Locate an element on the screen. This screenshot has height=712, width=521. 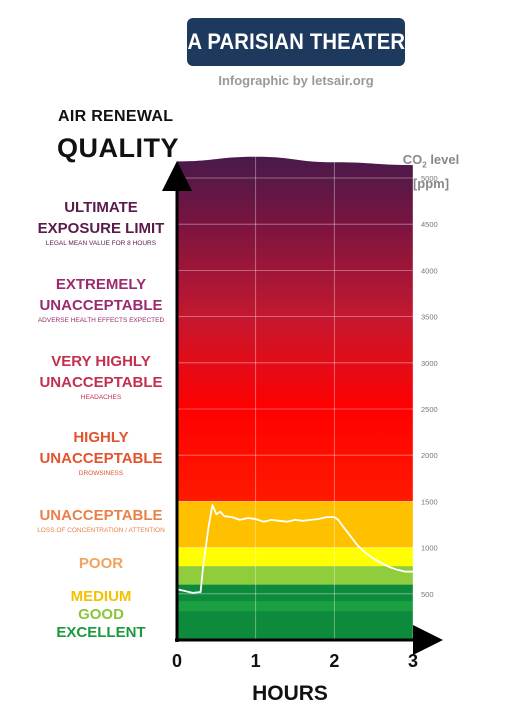
y-axis-unit: [ppm] is located at coordinates (431, 183).